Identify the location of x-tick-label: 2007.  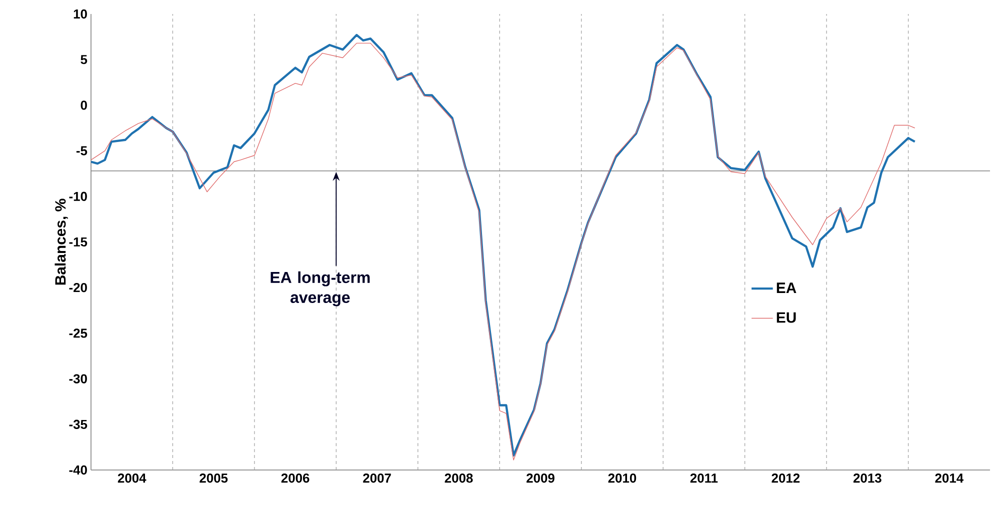
(377, 478).